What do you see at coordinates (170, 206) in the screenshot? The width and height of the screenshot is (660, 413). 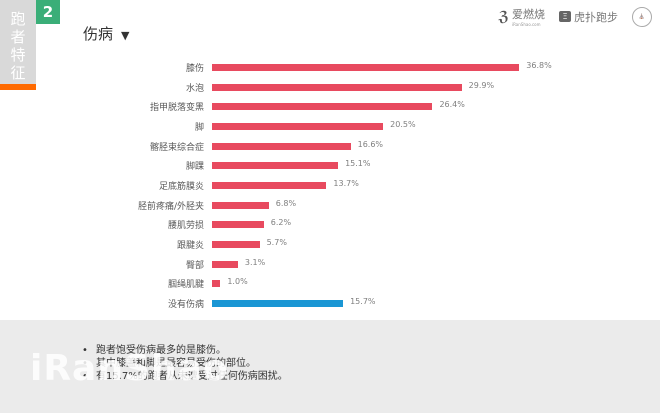 I see `category-label: 胫前疼痛/外胫夹` at bounding box center [170, 206].